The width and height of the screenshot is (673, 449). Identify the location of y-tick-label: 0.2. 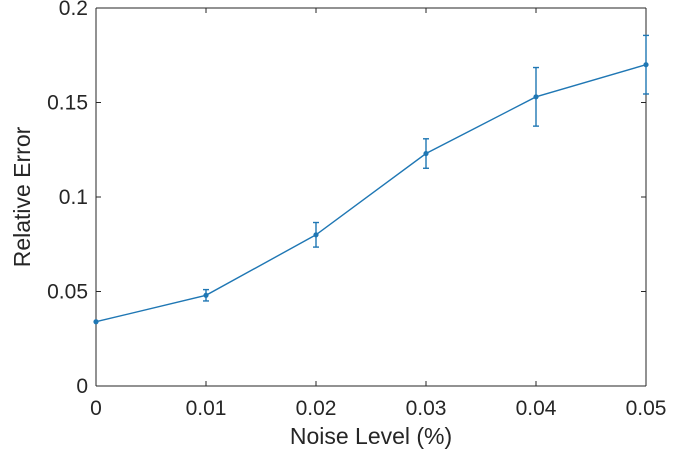
(73, 10).